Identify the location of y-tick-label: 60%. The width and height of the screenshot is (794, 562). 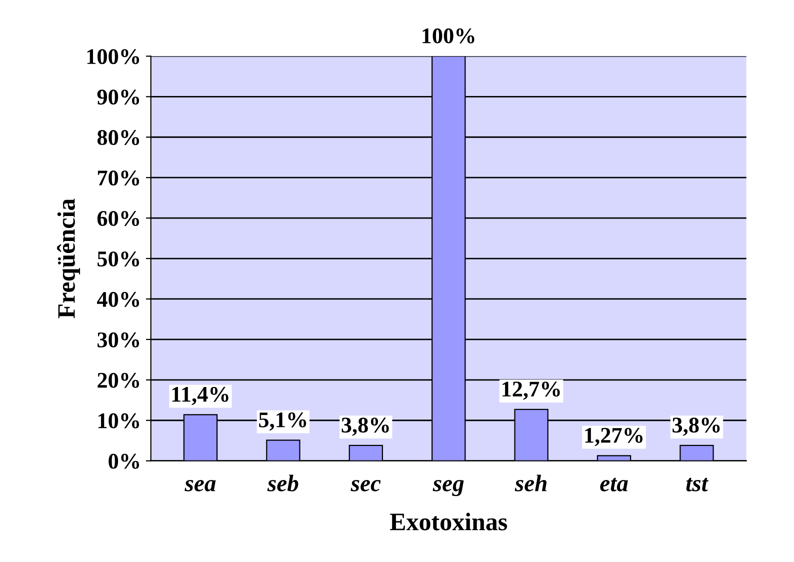
(118, 218).